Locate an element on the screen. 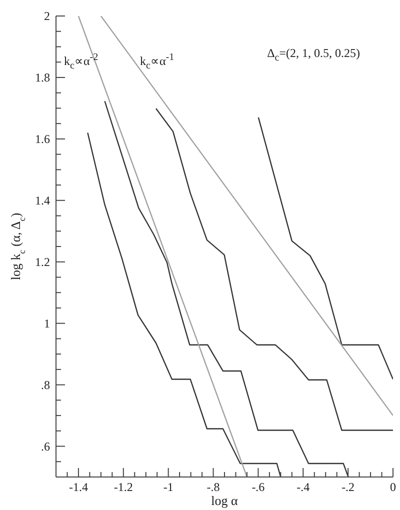  x-tick-label: -1.2 is located at coordinates (123, 487).